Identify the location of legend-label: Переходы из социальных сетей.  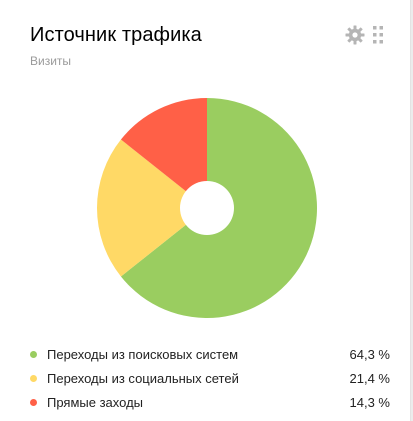
(143, 378).